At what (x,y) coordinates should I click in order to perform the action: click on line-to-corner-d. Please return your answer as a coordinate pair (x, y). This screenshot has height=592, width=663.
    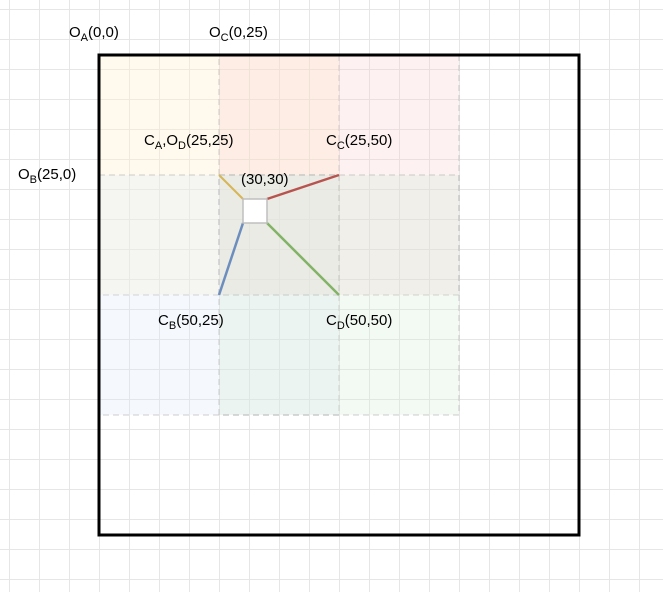
    Looking at the image, I should click on (303, 259).